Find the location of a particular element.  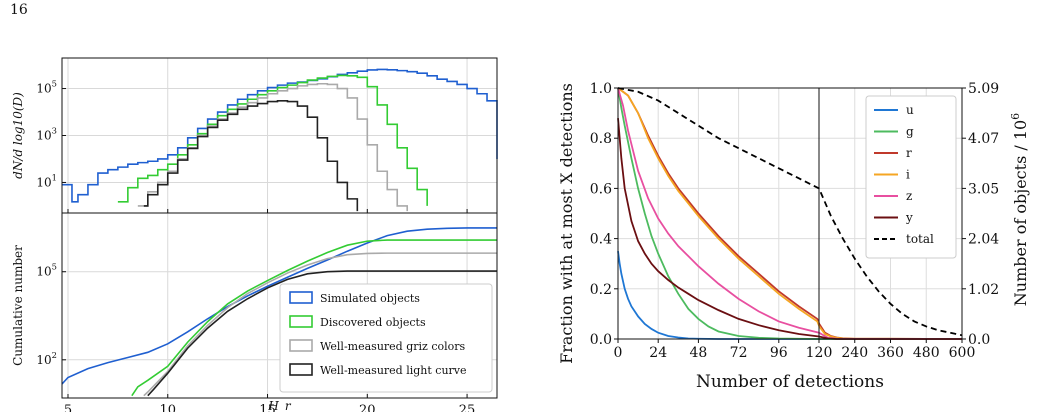

right-y2-axis-label: Number of objects / 106 is located at coordinates (1019, 209).